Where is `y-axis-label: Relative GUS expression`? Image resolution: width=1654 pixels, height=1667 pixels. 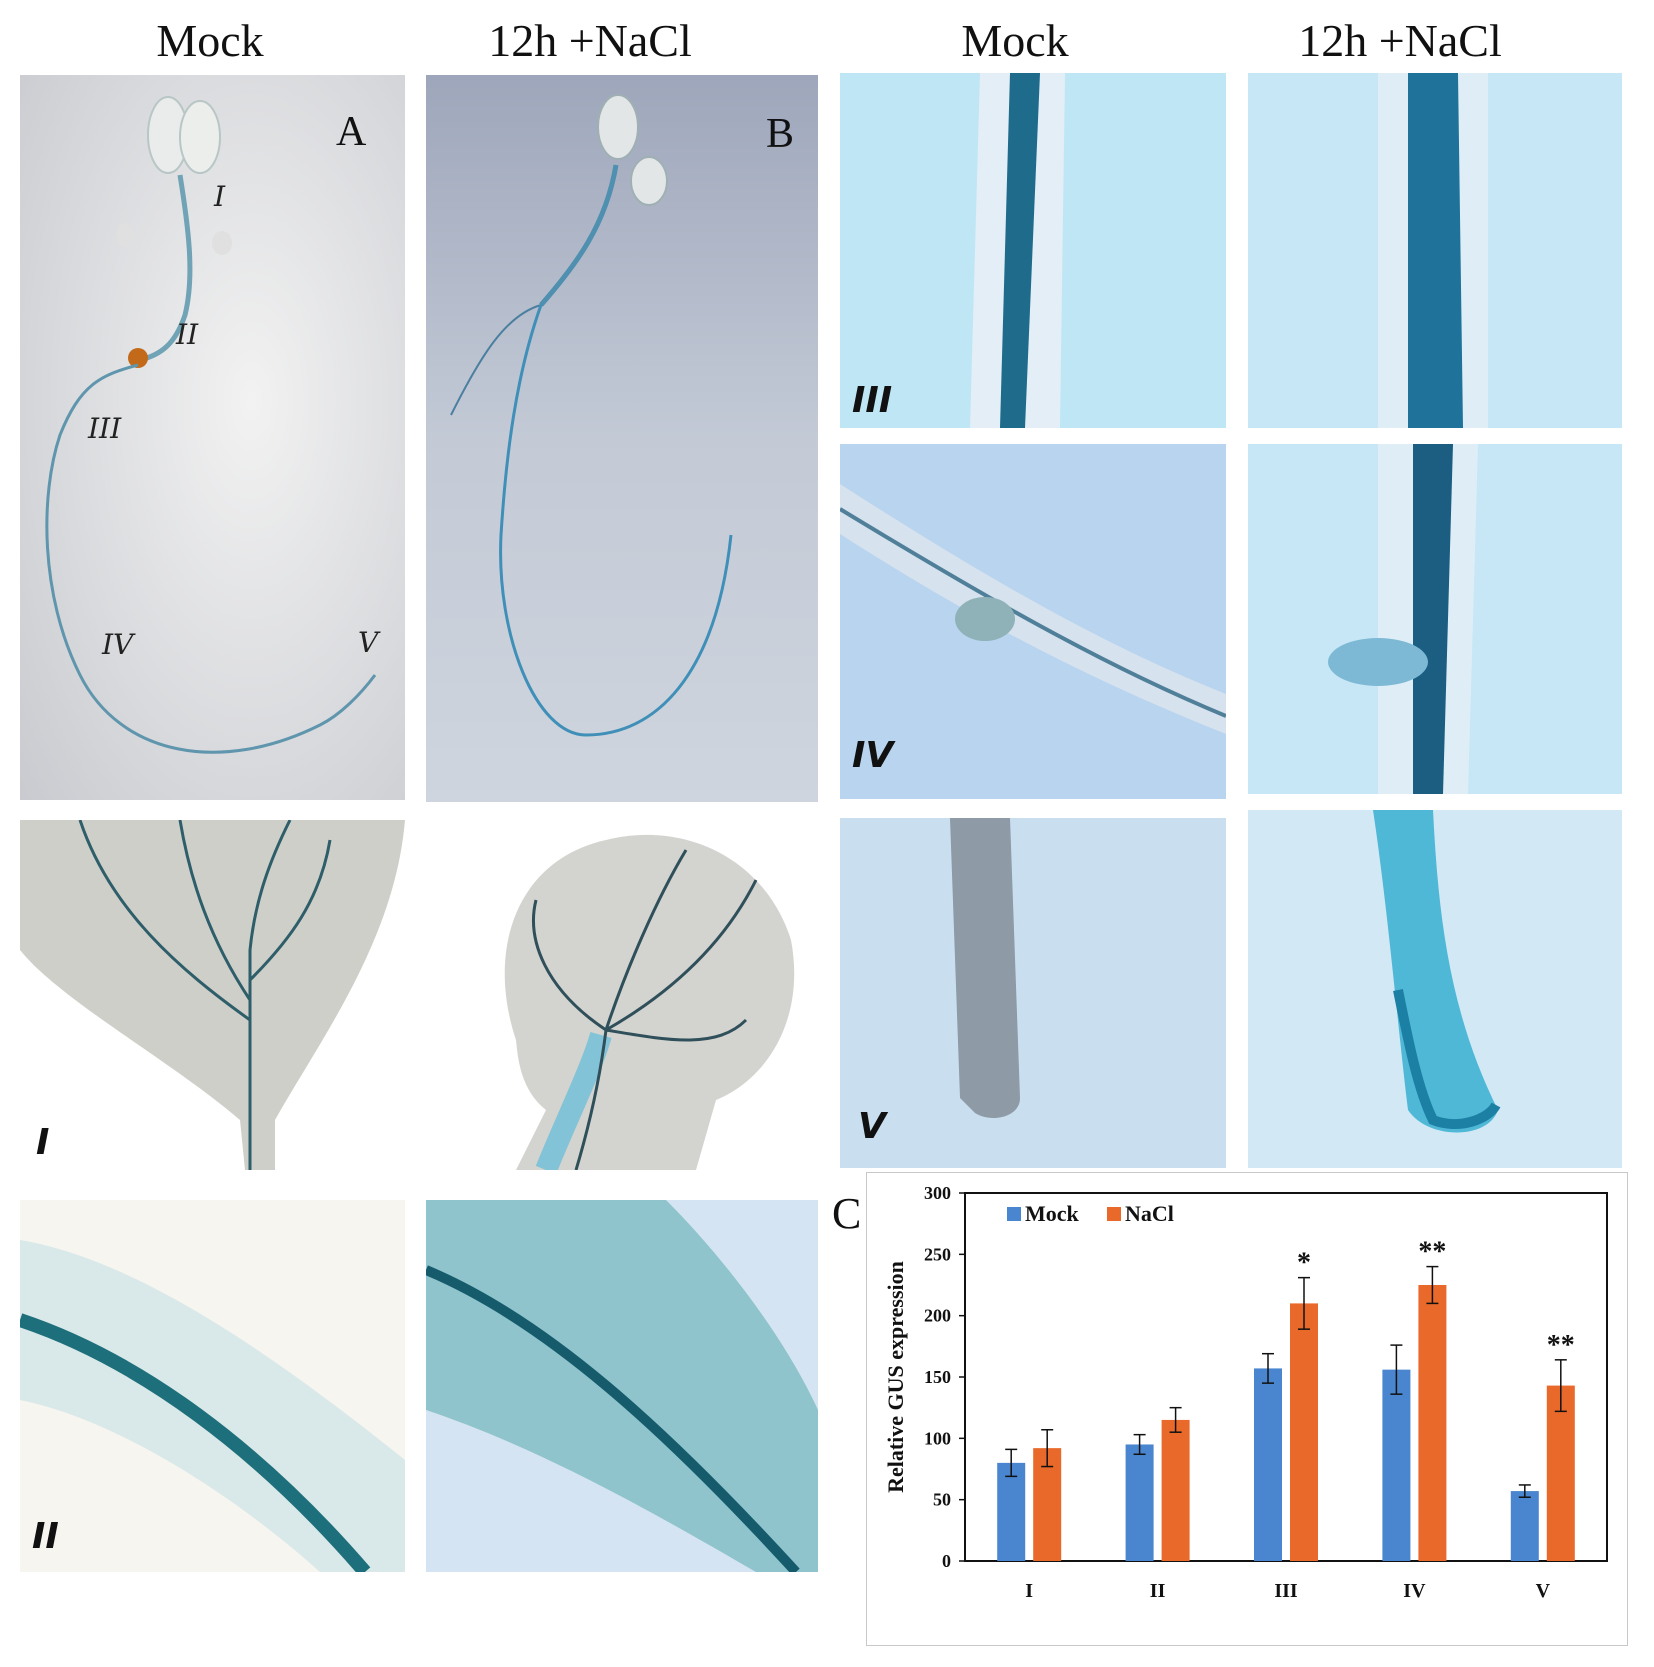 y-axis-label: Relative GUS expression is located at coordinates (895, 1377).